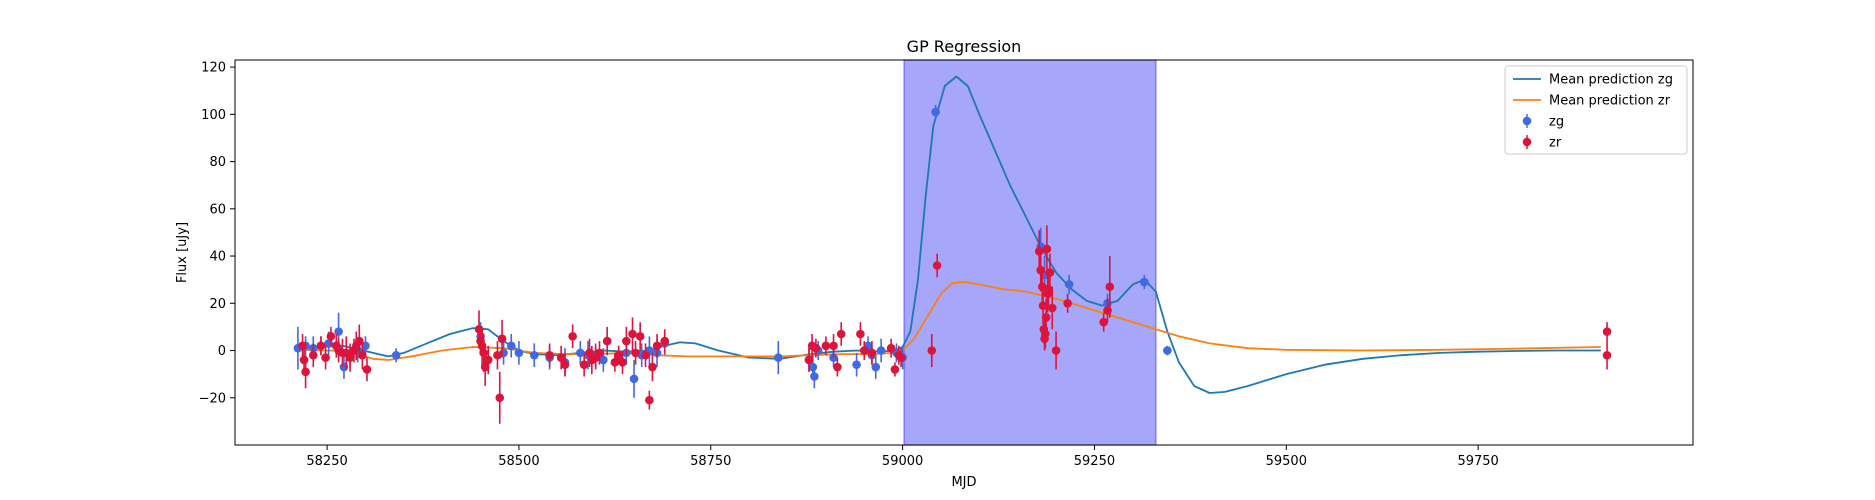 The image size is (1875, 500). What do you see at coordinates (1610, 101) in the screenshot?
I see `legend-label: Mean prediction zr` at bounding box center [1610, 101].